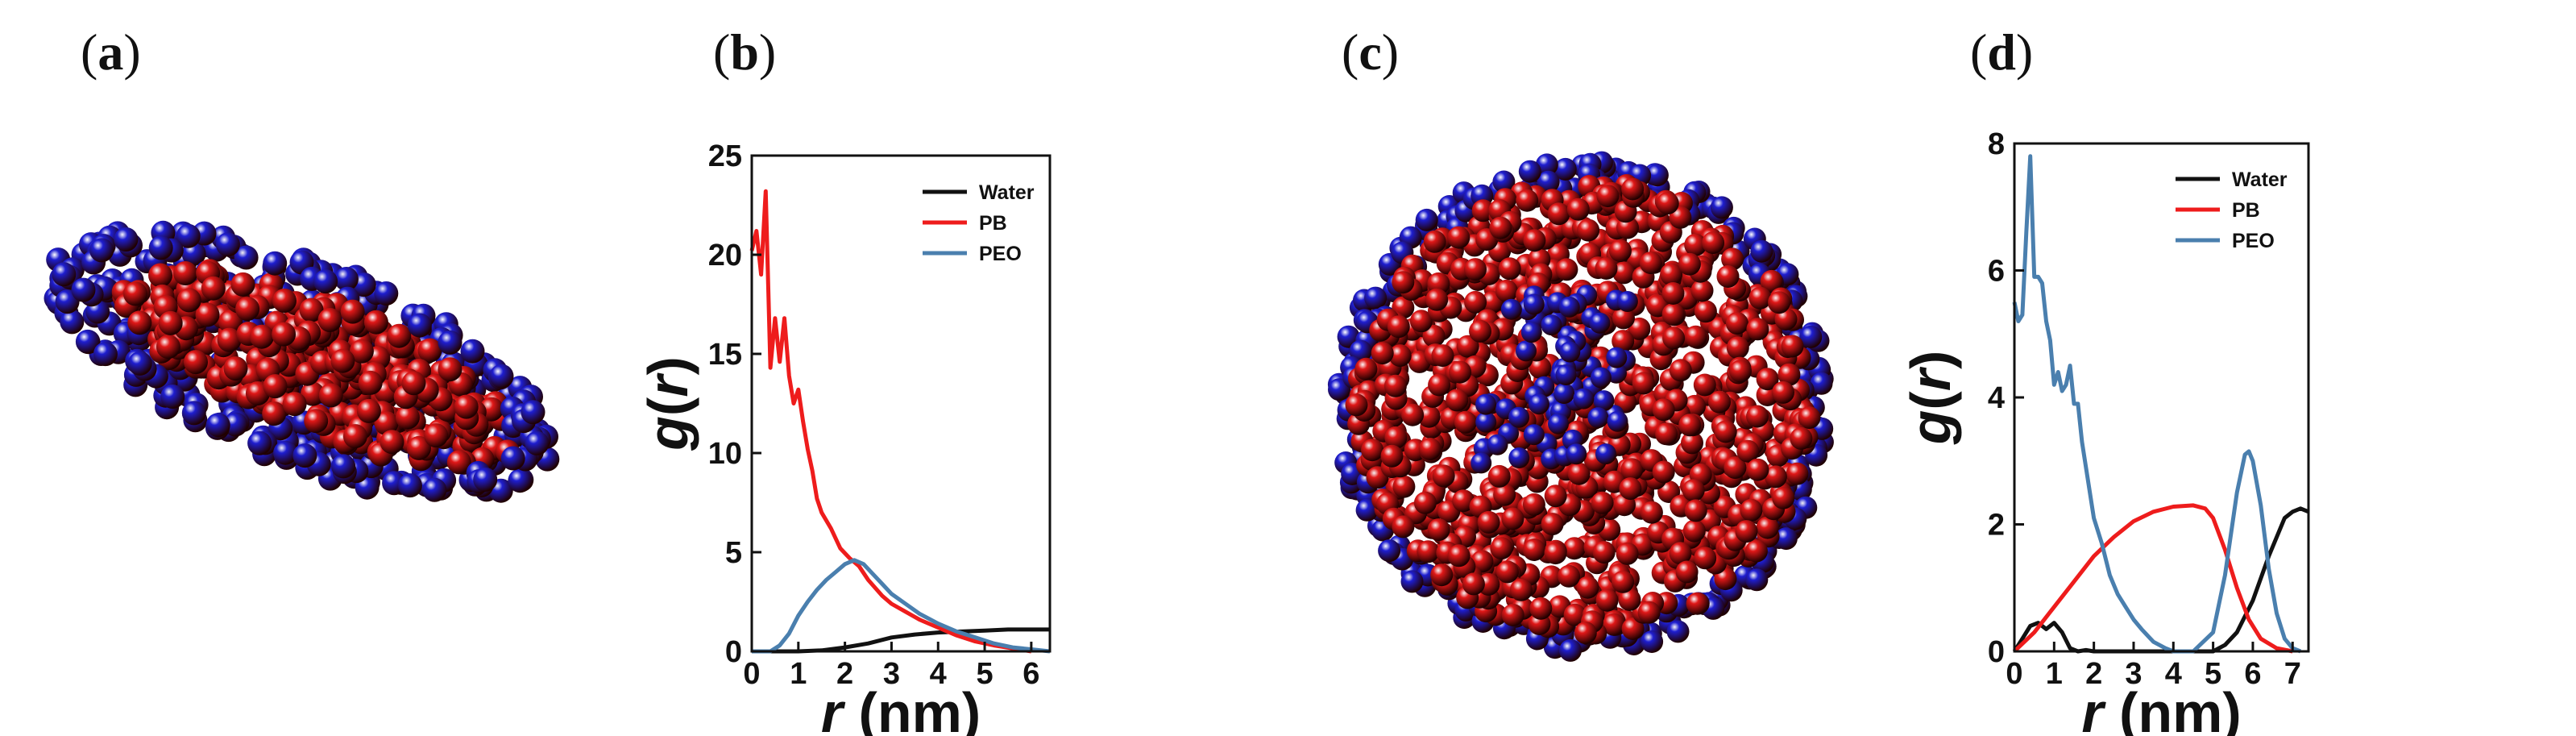 This screenshot has width=2576, height=736. Describe the element at coordinates (1997, 144) in the screenshot. I see `y-tick-label: 8` at that location.